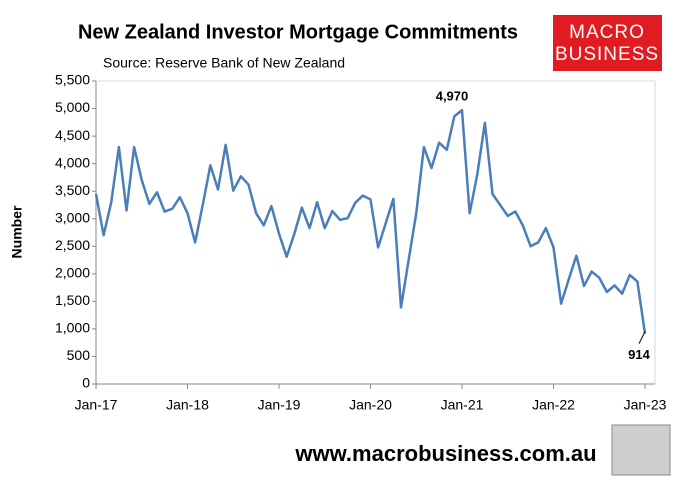 The width and height of the screenshot is (684, 483). I want to click on y-tick-label: 500, so click(79, 355).